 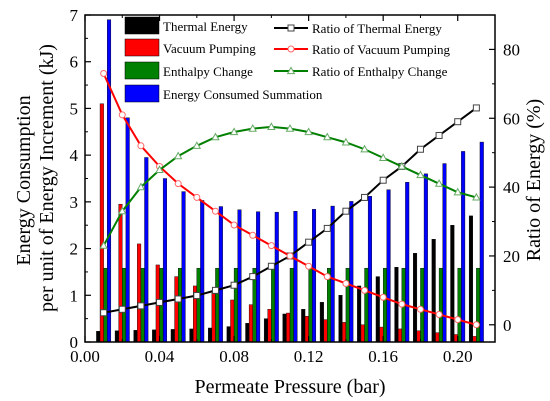 What do you see at coordinates (234, 356) in the screenshot?
I see `x-tick-label: 0.08` at bounding box center [234, 356].